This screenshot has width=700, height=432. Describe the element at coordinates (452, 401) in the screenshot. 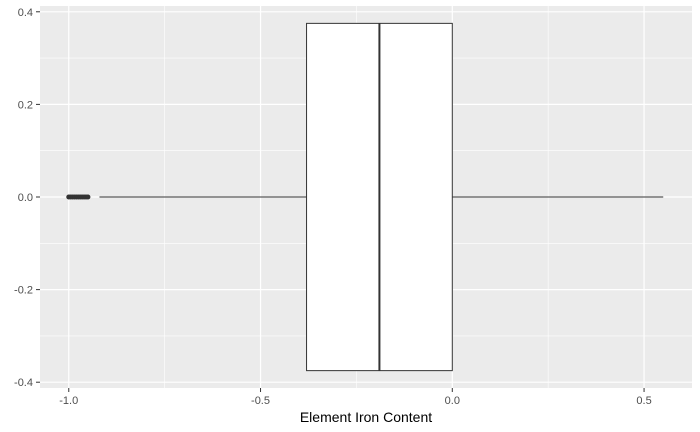

I see `x-tick-label: 0.0` at that location.